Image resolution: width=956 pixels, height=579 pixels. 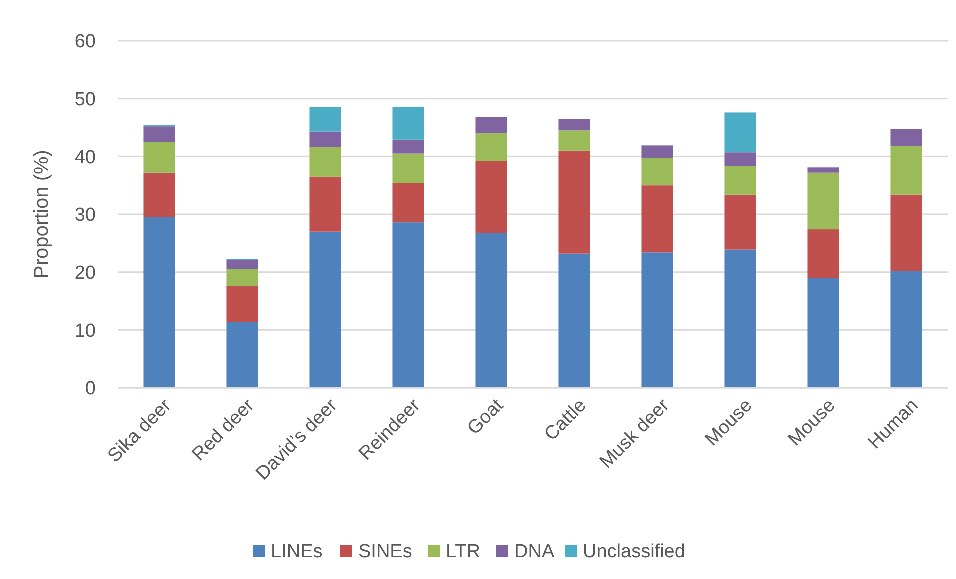 What do you see at coordinates (463, 552) in the screenshot?
I see `legend-label: LTR` at bounding box center [463, 552].